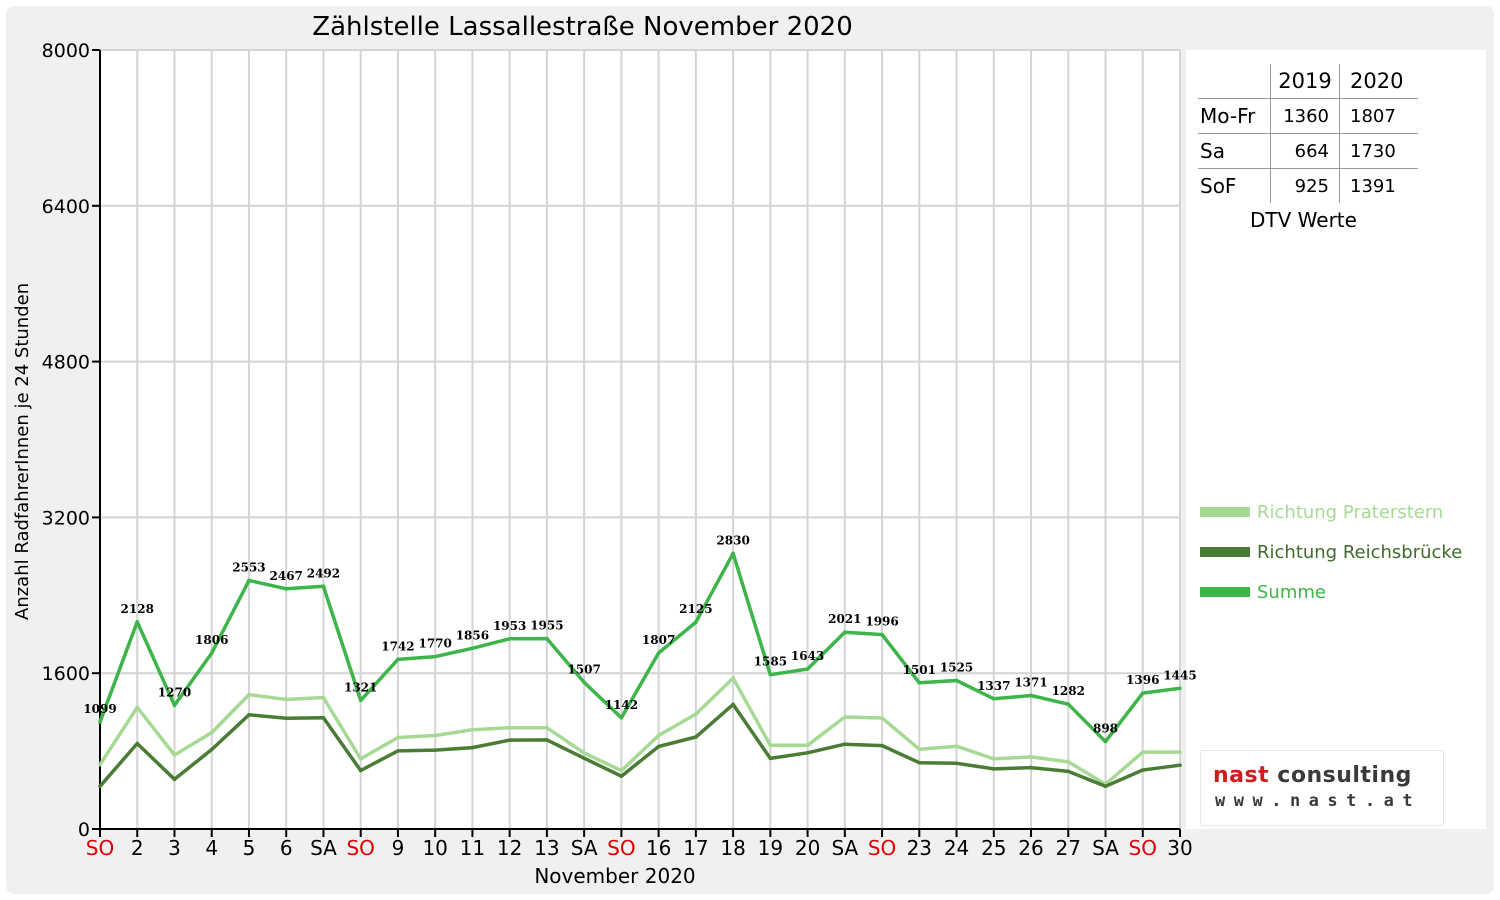 This screenshot has height=900, width=1500. What do you see at coordinates (1234, 151) in the screenshot?
I see `dtv-row-label: Sa` at bounding box center [1234, 151].